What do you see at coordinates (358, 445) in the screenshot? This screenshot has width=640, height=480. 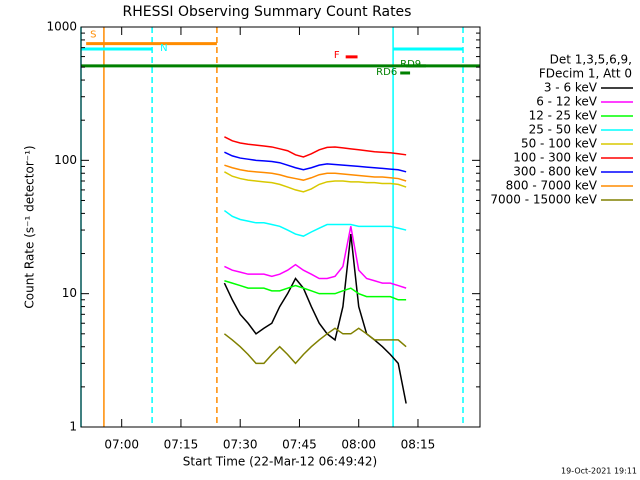 I see `x-tick-label: 08:00` at bounding box center [358, 445].